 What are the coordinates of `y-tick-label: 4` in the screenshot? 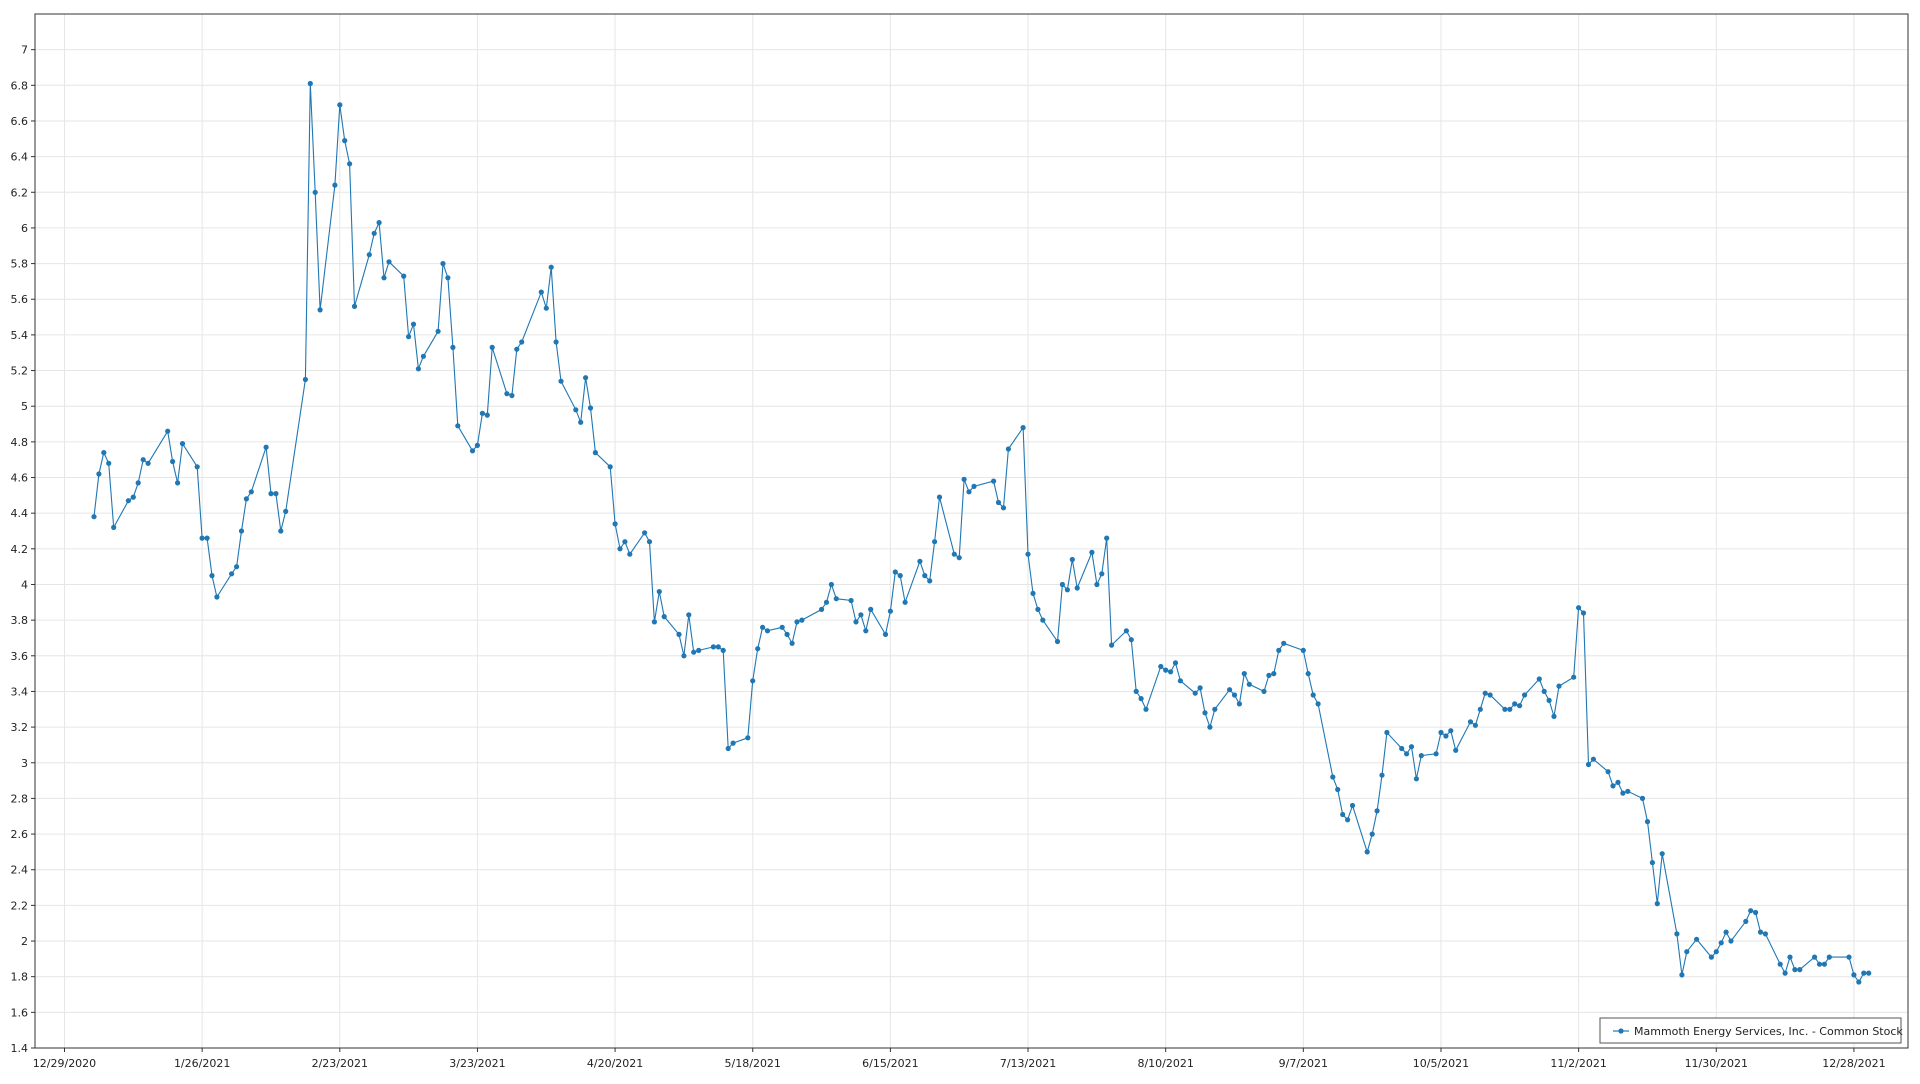 It's located at (24, 584).